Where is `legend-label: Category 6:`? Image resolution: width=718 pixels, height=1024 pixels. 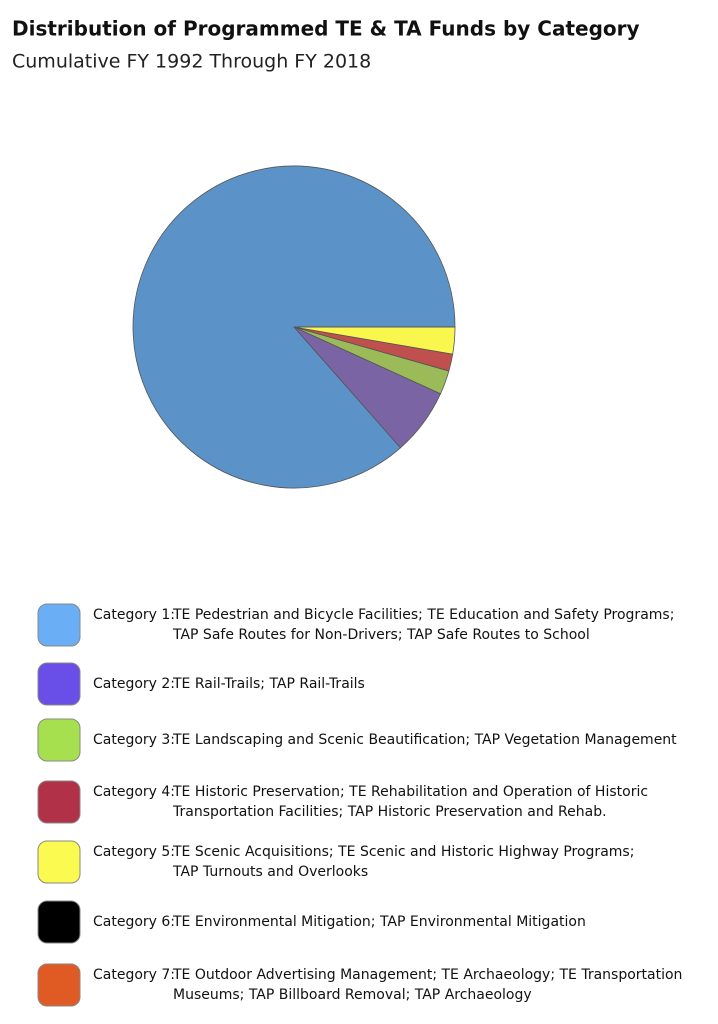
legend-label: Category 6: is located at coordinates (134, 922).